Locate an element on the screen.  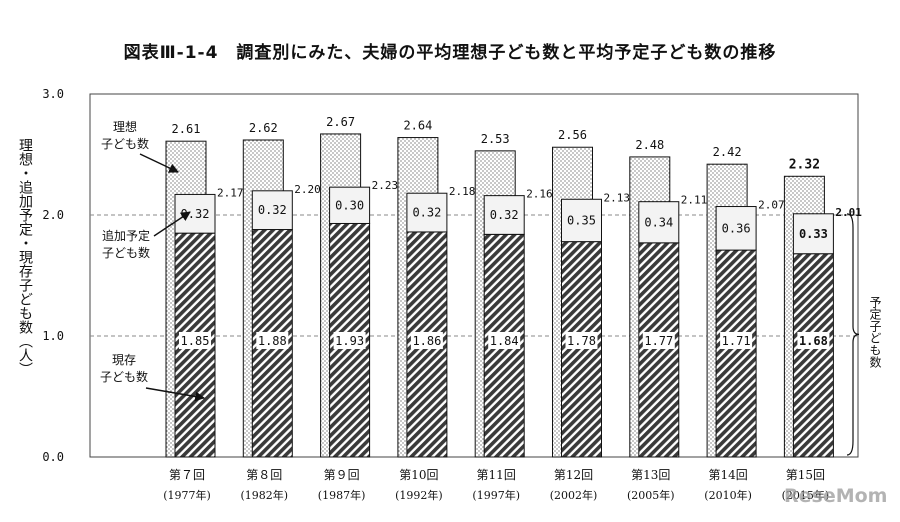
ideal-value-label: 2.48 is located at coordinates (649, 145).